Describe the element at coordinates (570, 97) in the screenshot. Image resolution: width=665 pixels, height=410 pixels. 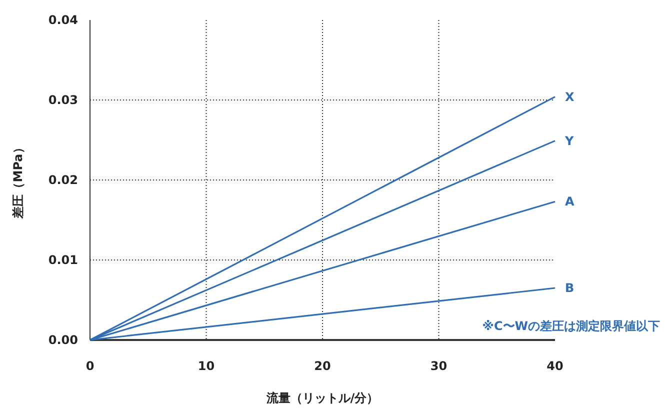
I see `series-label: X` at that location.